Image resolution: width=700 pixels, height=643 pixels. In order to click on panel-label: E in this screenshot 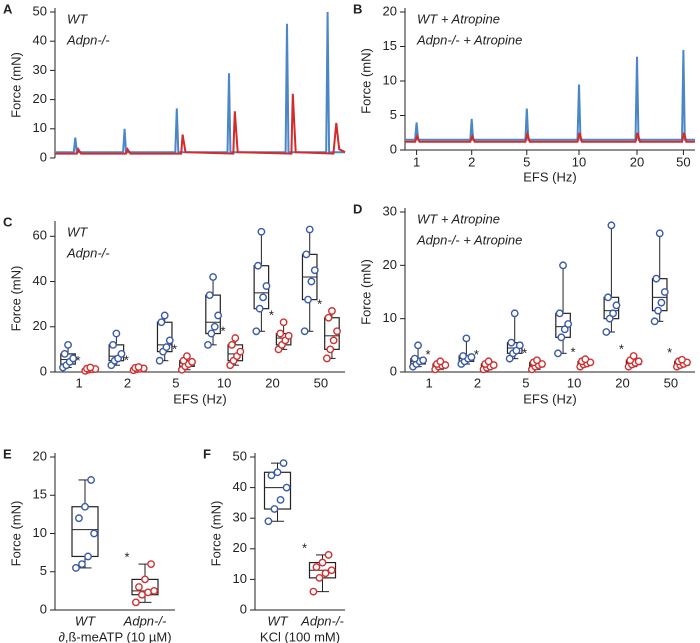, I will do `click(7, 453)`.